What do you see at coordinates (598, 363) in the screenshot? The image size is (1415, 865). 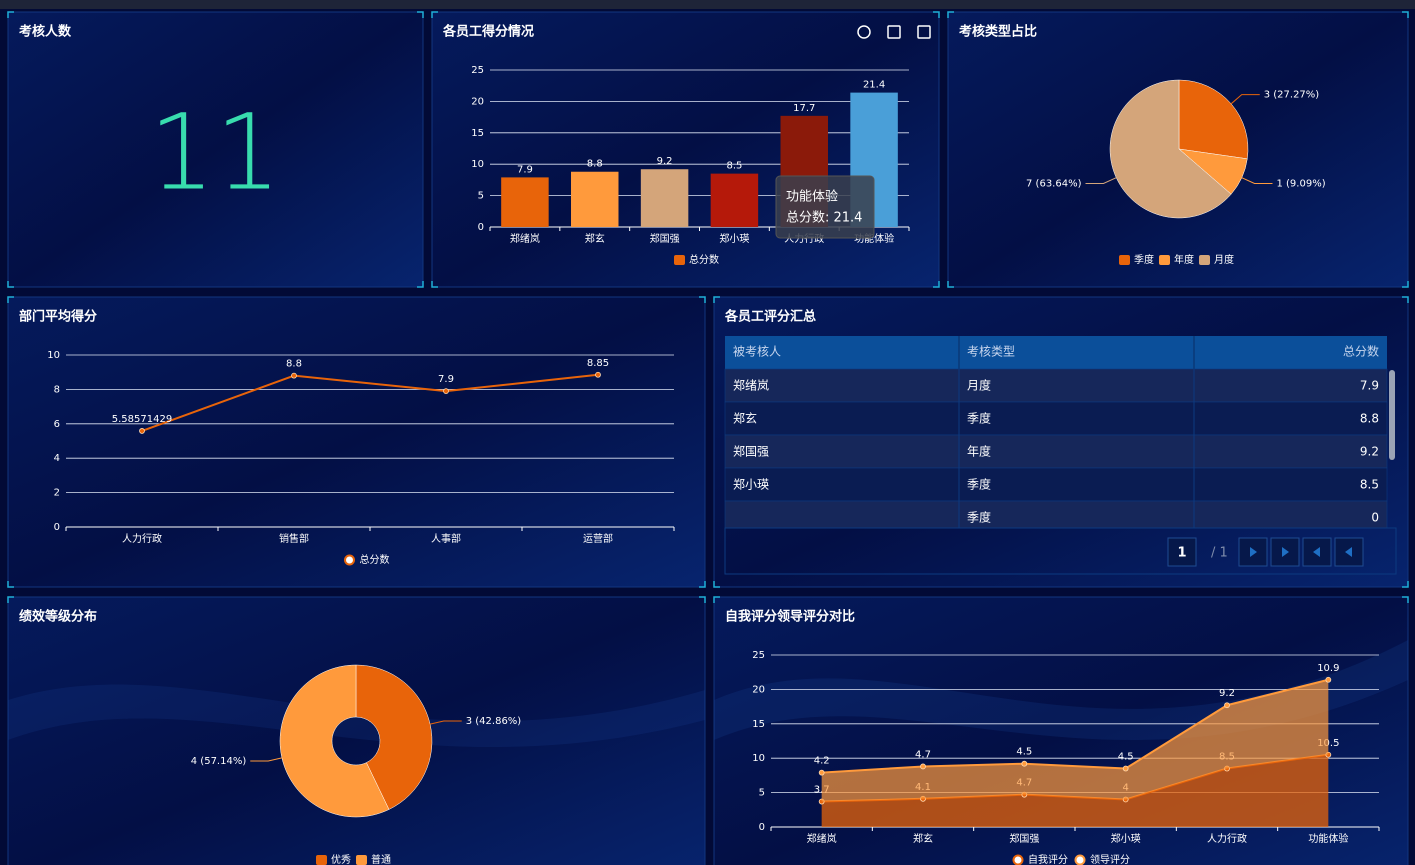 I see `data-label: 8.85` at bounding box center [598, 363].